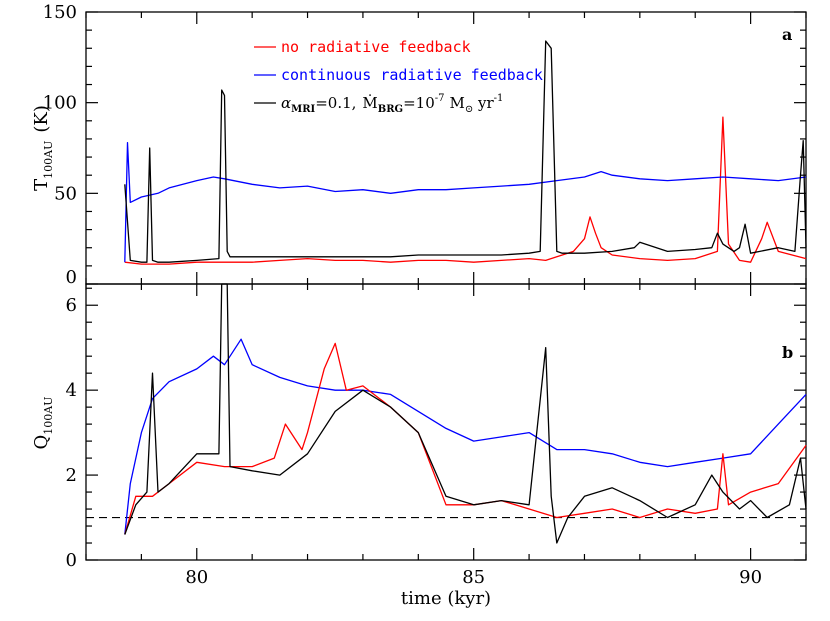 This screenshot has height=621, width=830. Describe the element at coordinates (469, 109) in the screenshot. I see `legend-msun-sub: ⊙` at that location.